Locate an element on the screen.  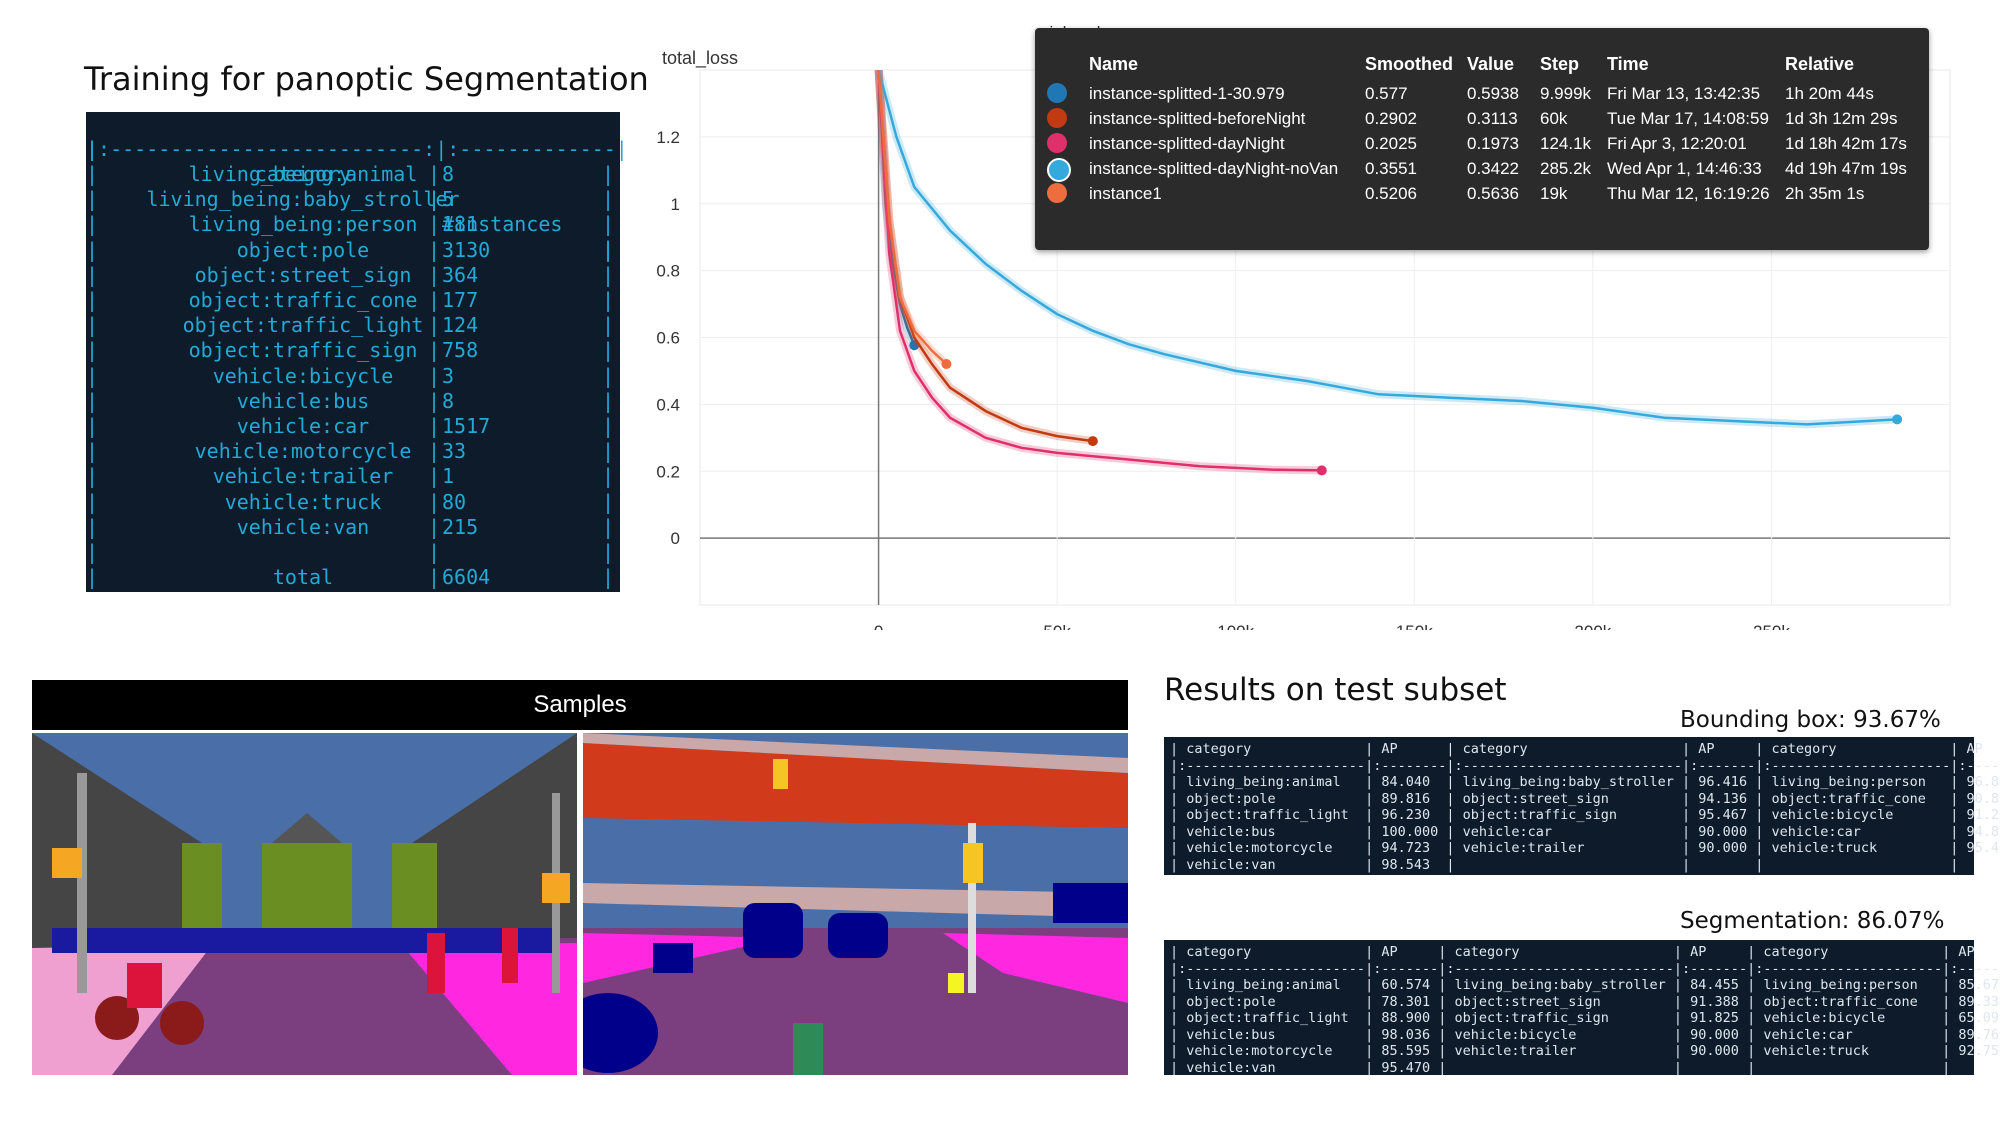
table-row-blank: | | | is located at coordinates (350, 552).